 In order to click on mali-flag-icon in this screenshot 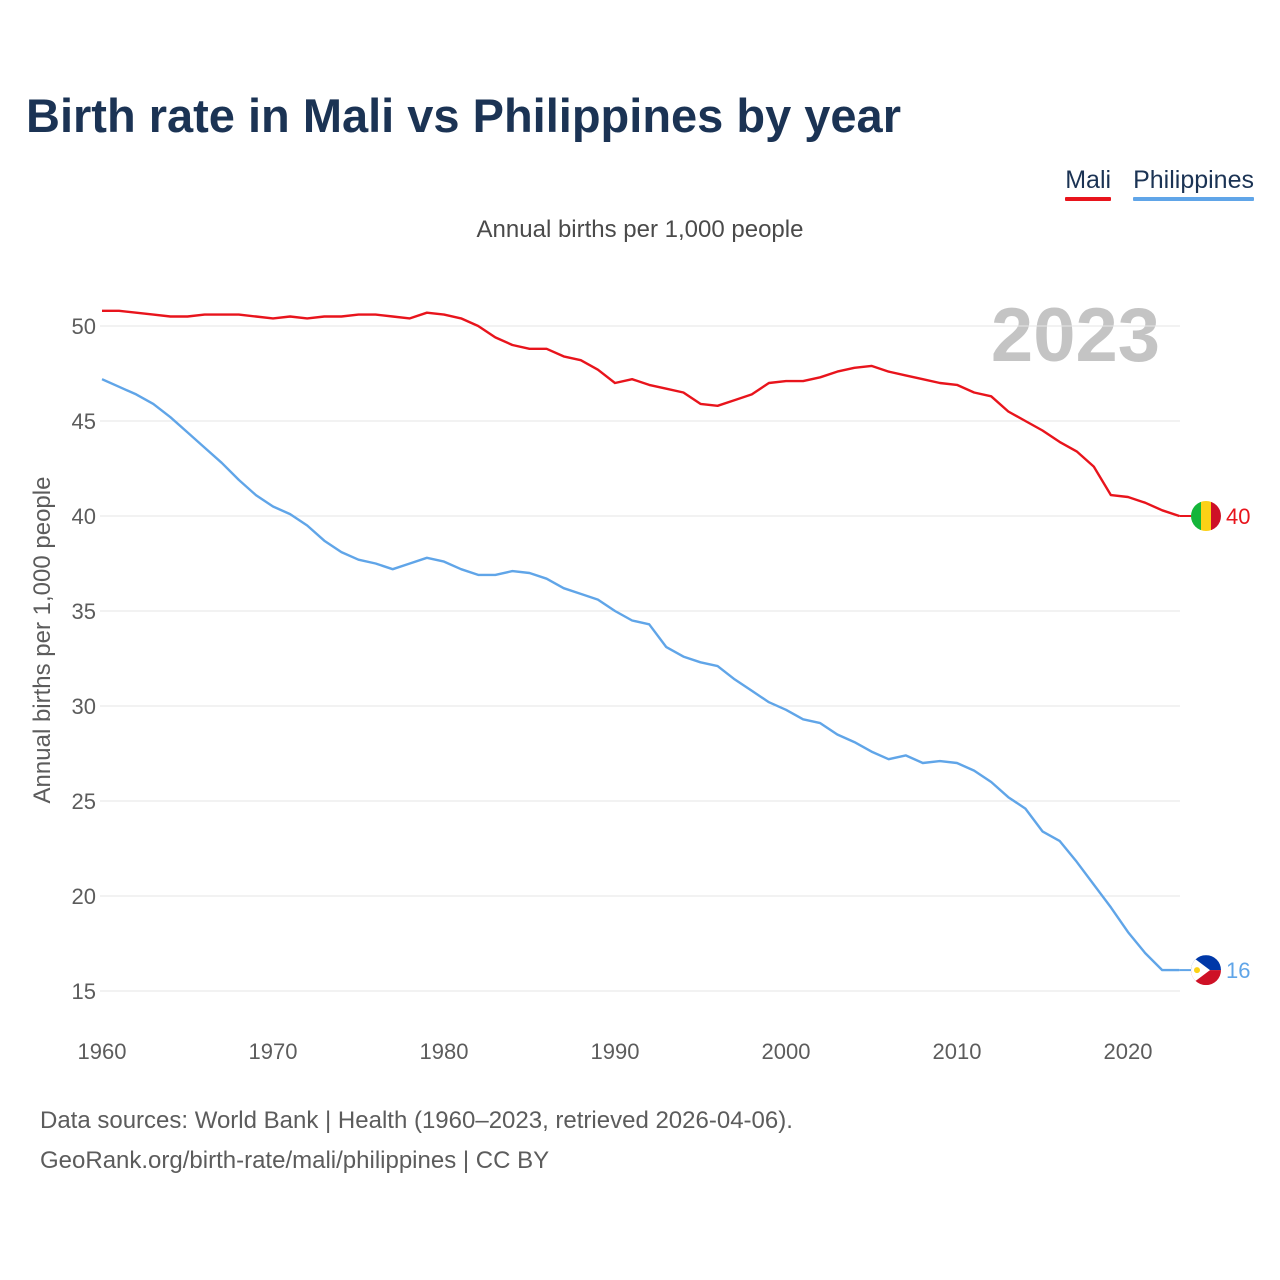, I will do `click(1206, 516)`.